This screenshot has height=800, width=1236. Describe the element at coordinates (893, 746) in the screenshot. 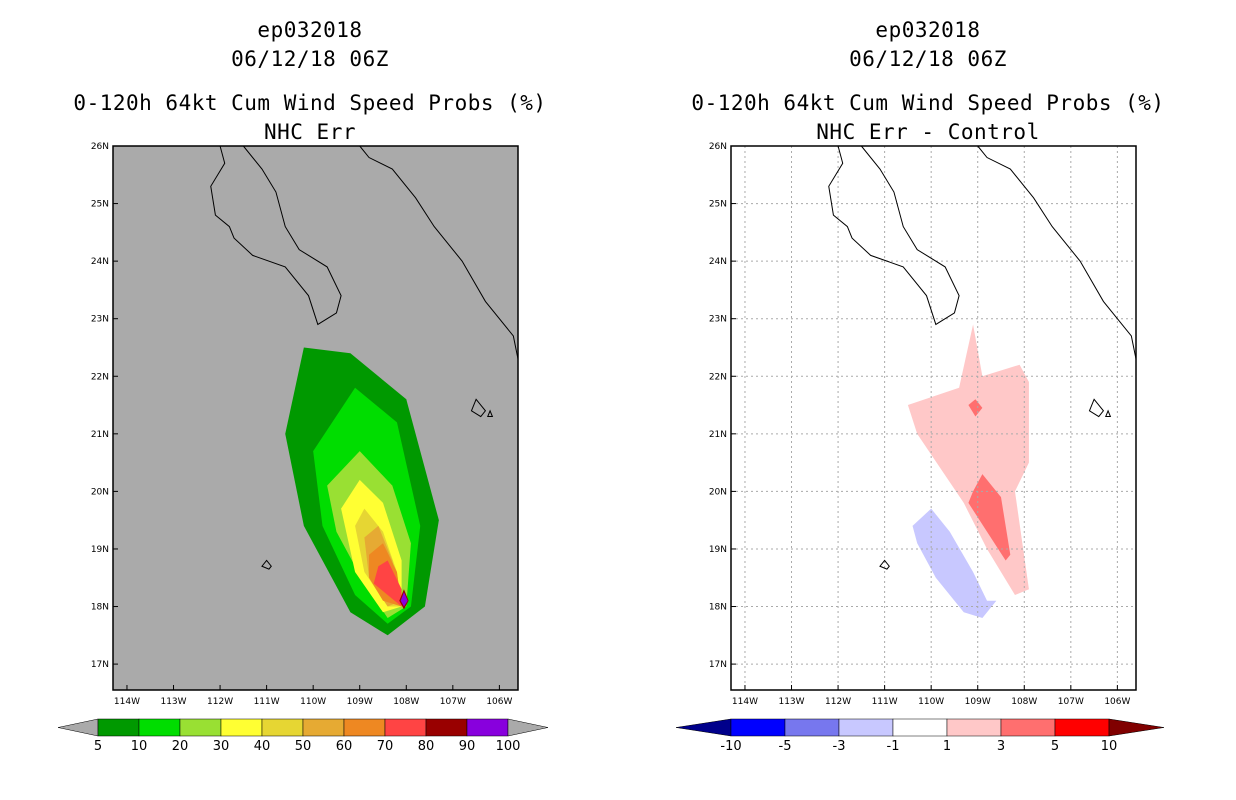

I see `colorbar-label: -1` at that location.